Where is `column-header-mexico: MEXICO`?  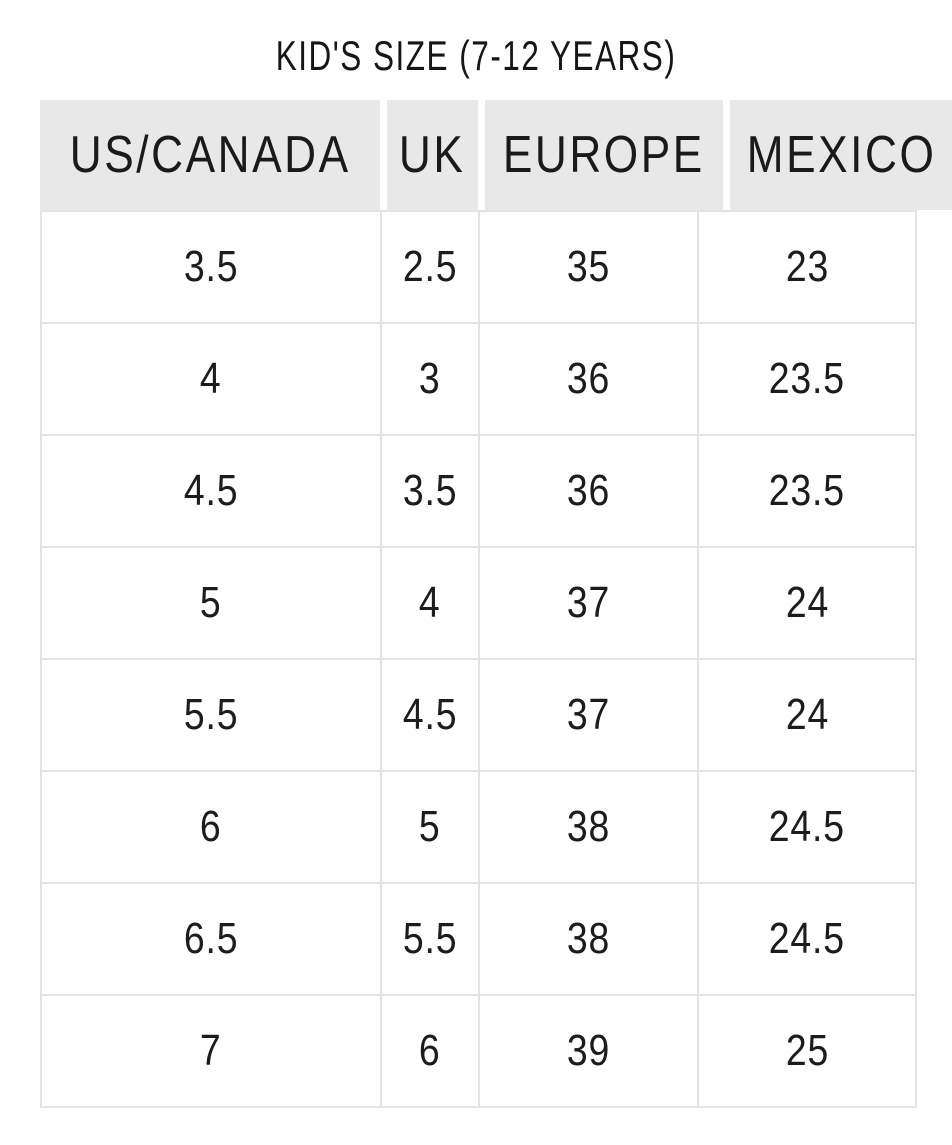
column-header-mexico: MEXICO is located at coordinates (837, 155).